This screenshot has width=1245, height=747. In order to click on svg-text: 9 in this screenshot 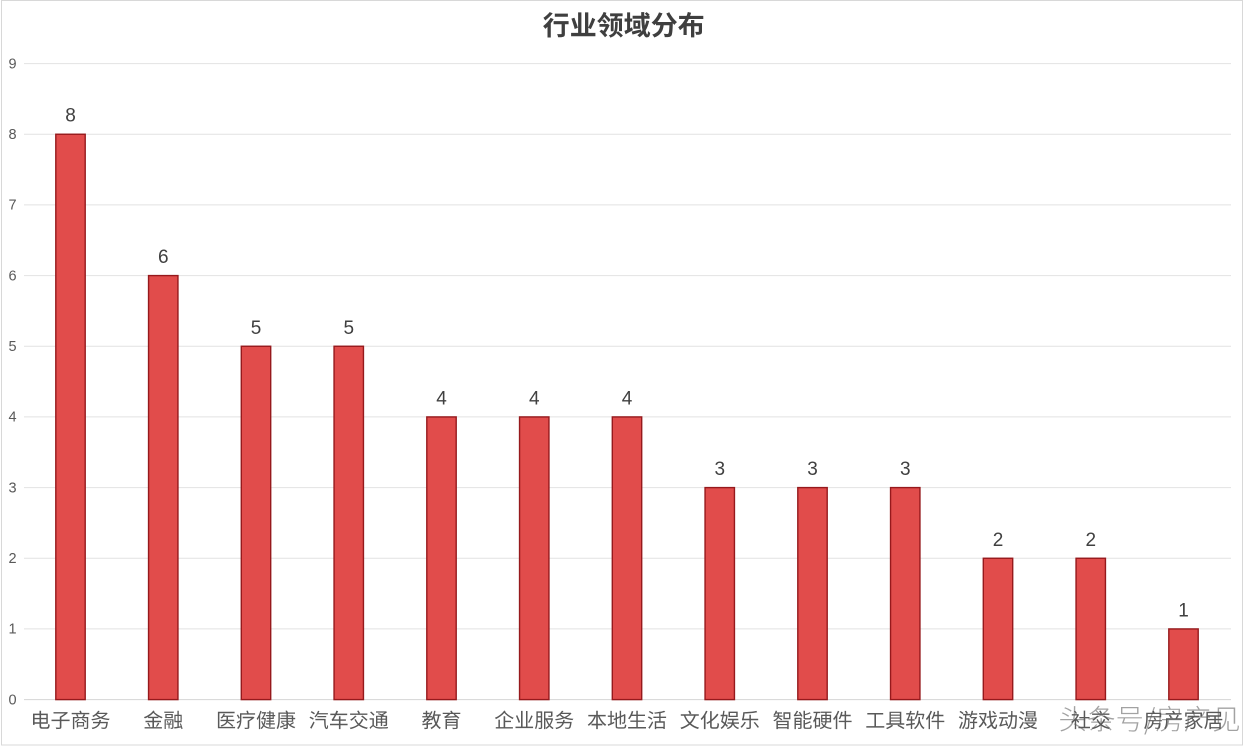, I will do `click(12, 64)`.